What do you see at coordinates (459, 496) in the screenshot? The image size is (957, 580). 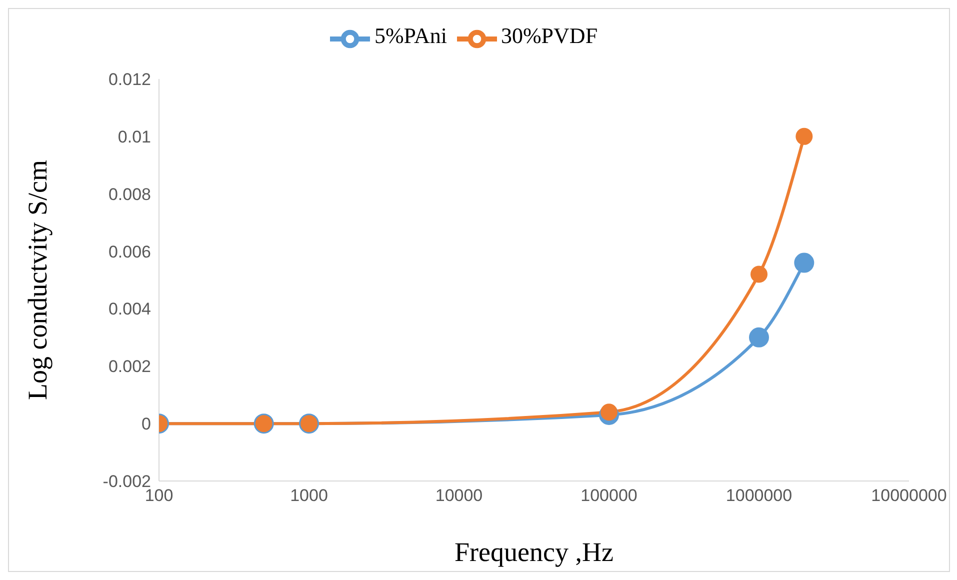 I see `x-tick-label: 10000` at bounding box center [459, 496].